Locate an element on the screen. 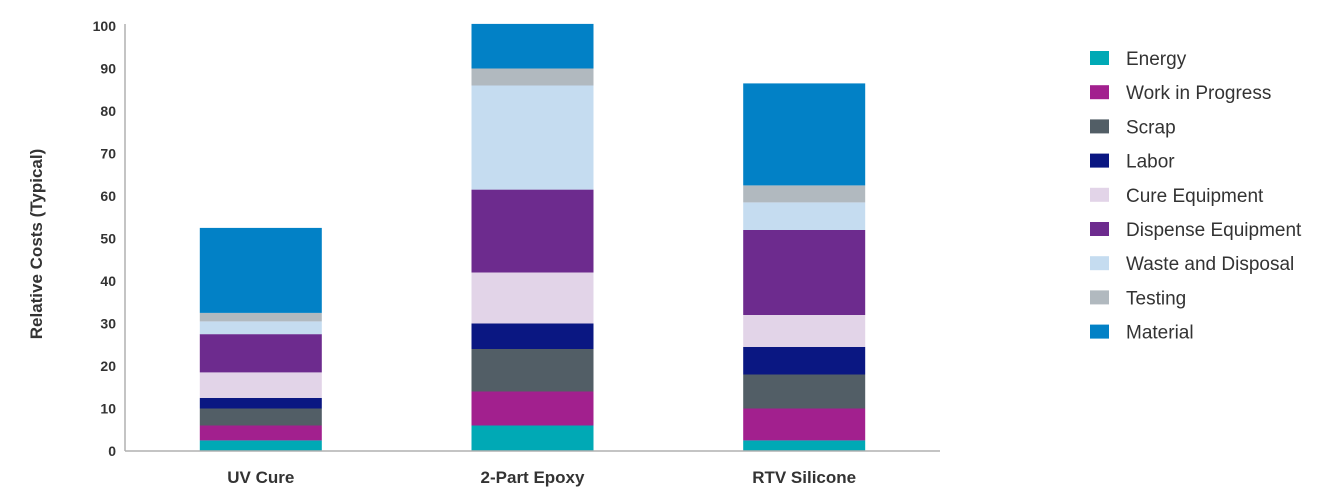 This screenshot has height=490, width=1318. legend-label: Work in Progress is located at coordinates (1198, 93).